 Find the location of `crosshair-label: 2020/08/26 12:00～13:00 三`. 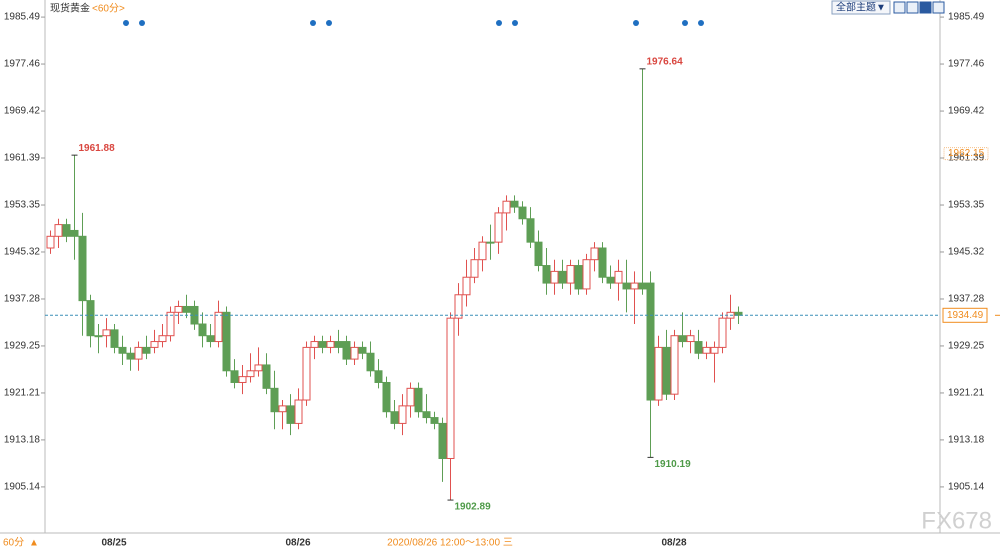

crosshair-label: 2020/08/26 12:00～13:00 三 is located at coordinates (450, 543).